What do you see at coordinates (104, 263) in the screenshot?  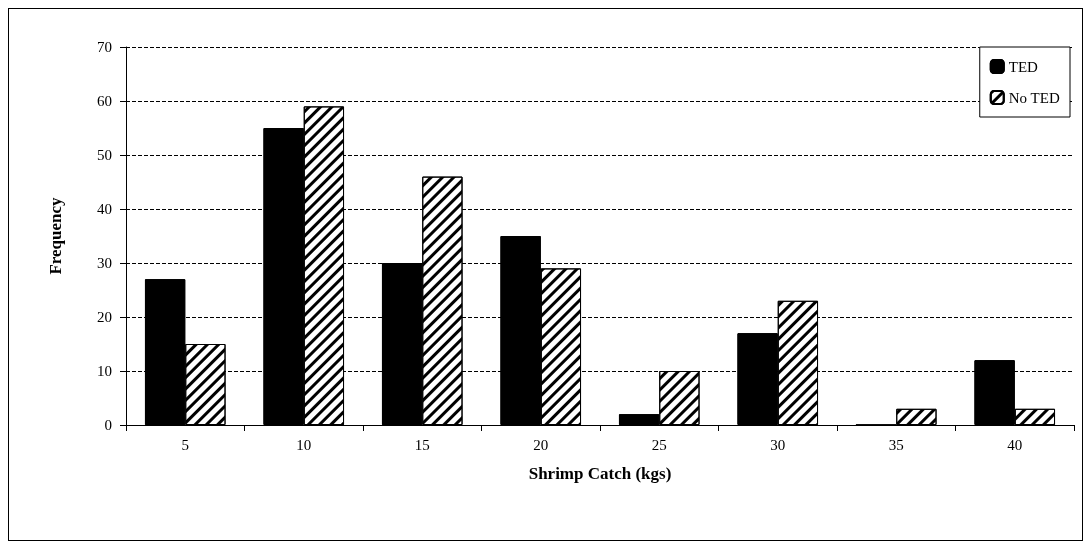 I see `y-tick-label: 30` at bounding box center [104, 263].